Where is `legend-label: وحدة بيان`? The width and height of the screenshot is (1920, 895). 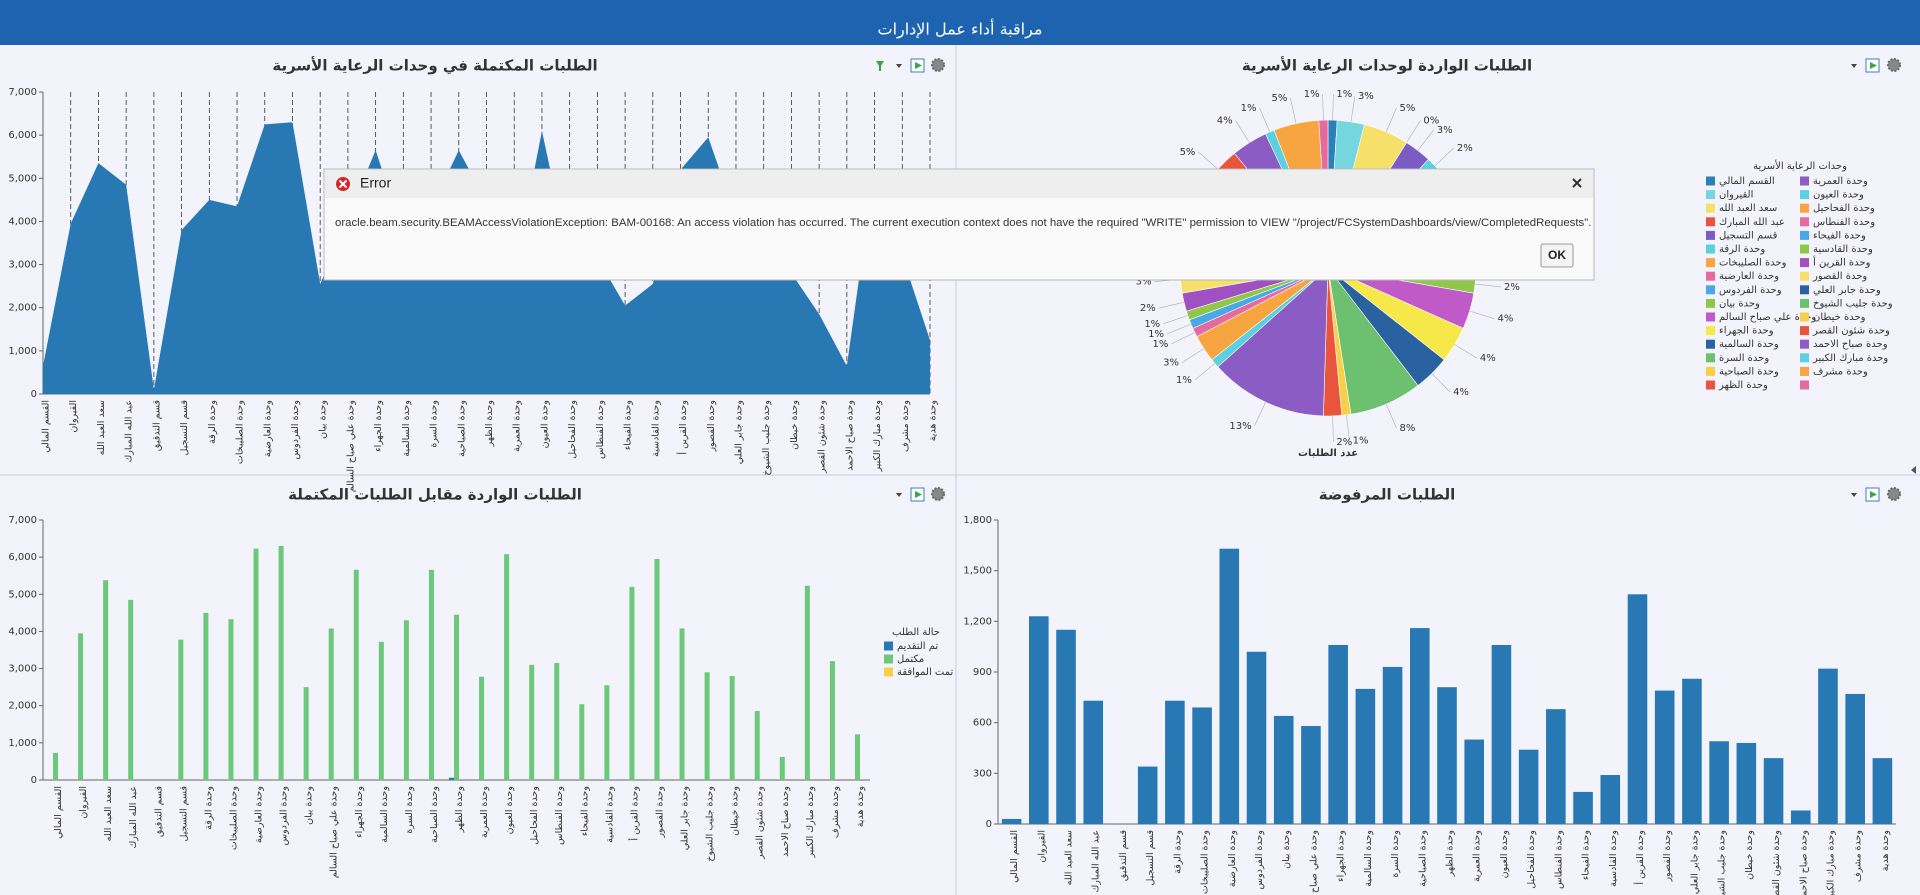 legend-label: وحدة بيان is located at coordinates (1739, 303).